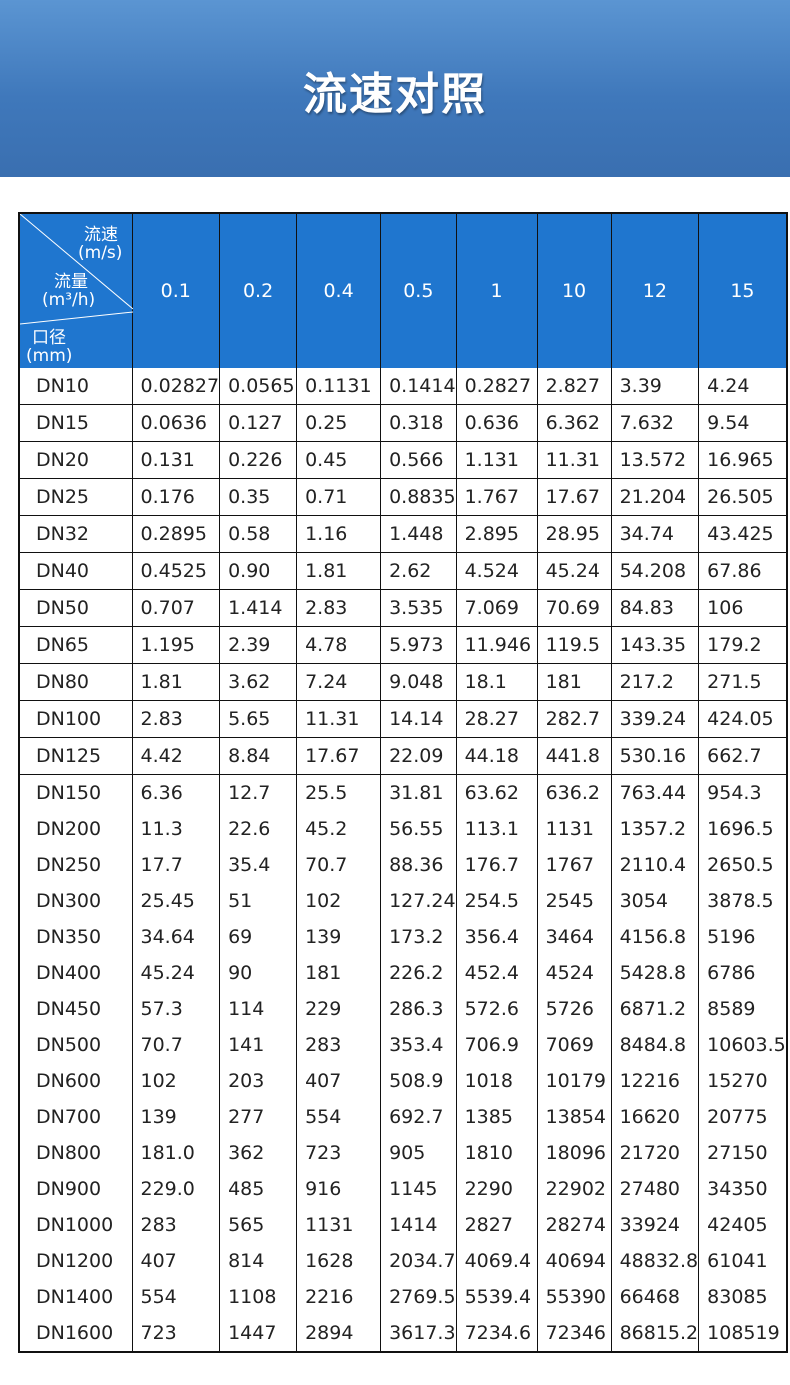 The height and width of the screenshot is (1385, 790). I want to click on flow-cell: 572.6, so click(496, 1009).